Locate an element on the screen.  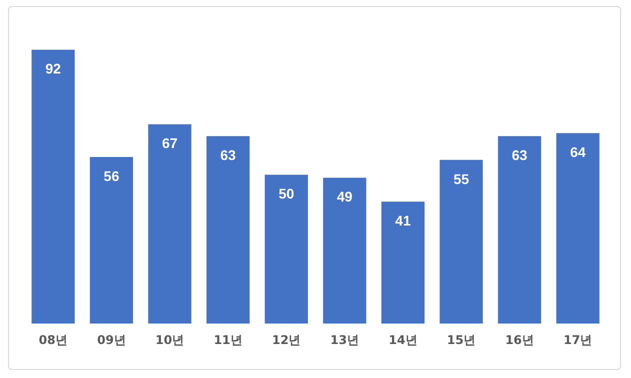
x-tick-label: 17년 is located at coordinates (578, 339).